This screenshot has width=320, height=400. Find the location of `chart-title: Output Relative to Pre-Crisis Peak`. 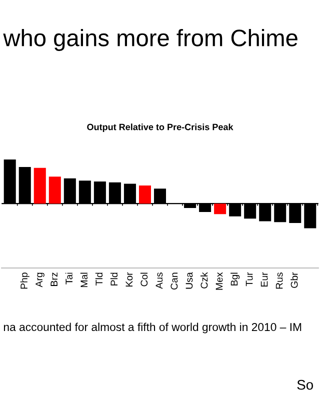

chart-title: Output Relative to Pre-Crisis Peak is located at coordinates (160, 128).